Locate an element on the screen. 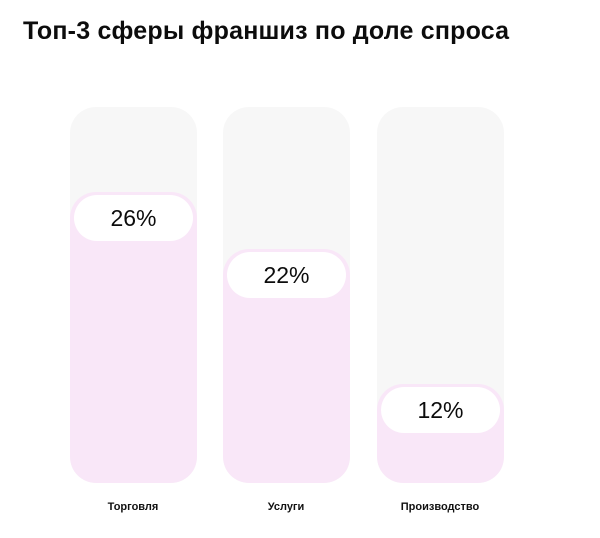 Image resolution: width=600 pixels, height=538 pixels. chart-title: Топ-3 сферы франшиз по доле спроса is located at coordinates (266, 31).